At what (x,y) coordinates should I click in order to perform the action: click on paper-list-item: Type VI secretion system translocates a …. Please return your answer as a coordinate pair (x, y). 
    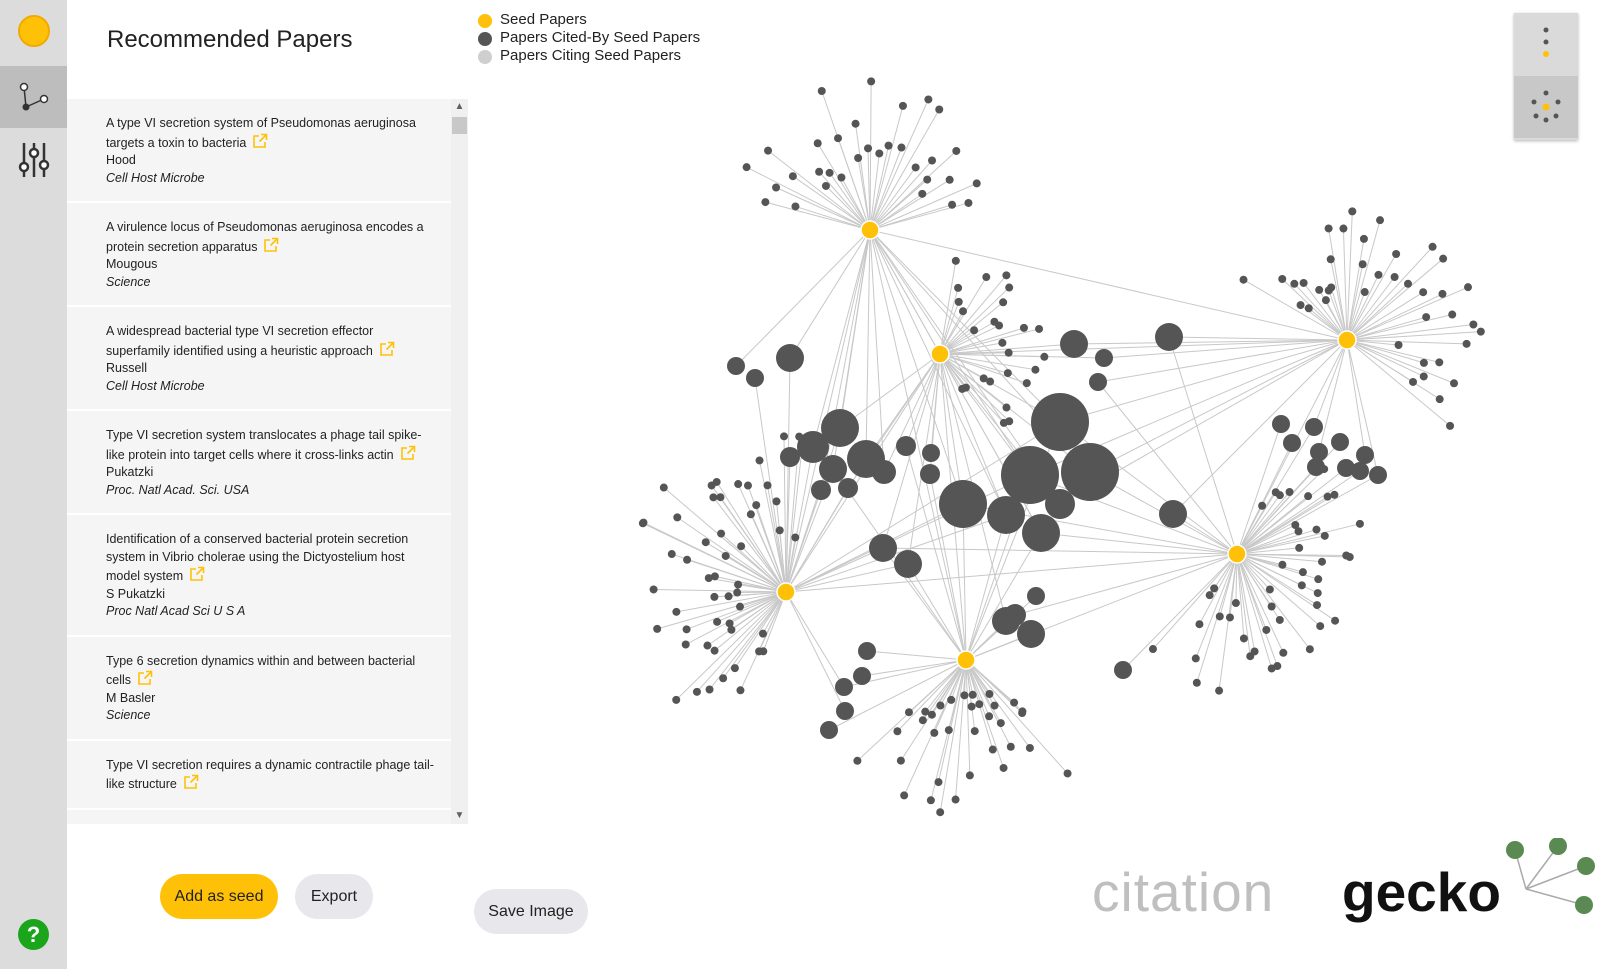
    Looking at the image, I should click on (259, 463).